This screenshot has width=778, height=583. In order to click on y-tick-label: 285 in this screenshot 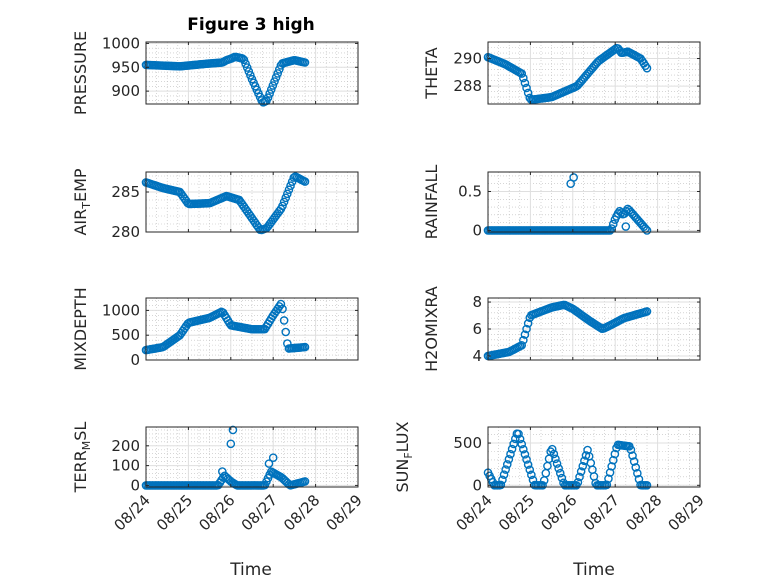, I will do `click(125, 192)`.